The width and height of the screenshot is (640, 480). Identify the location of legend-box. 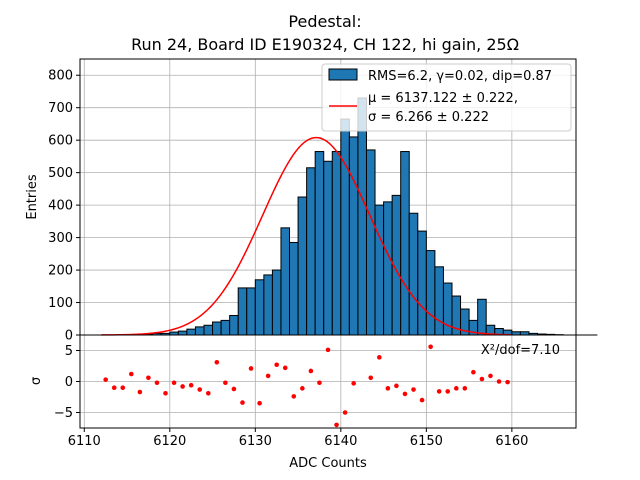
(446, 97).